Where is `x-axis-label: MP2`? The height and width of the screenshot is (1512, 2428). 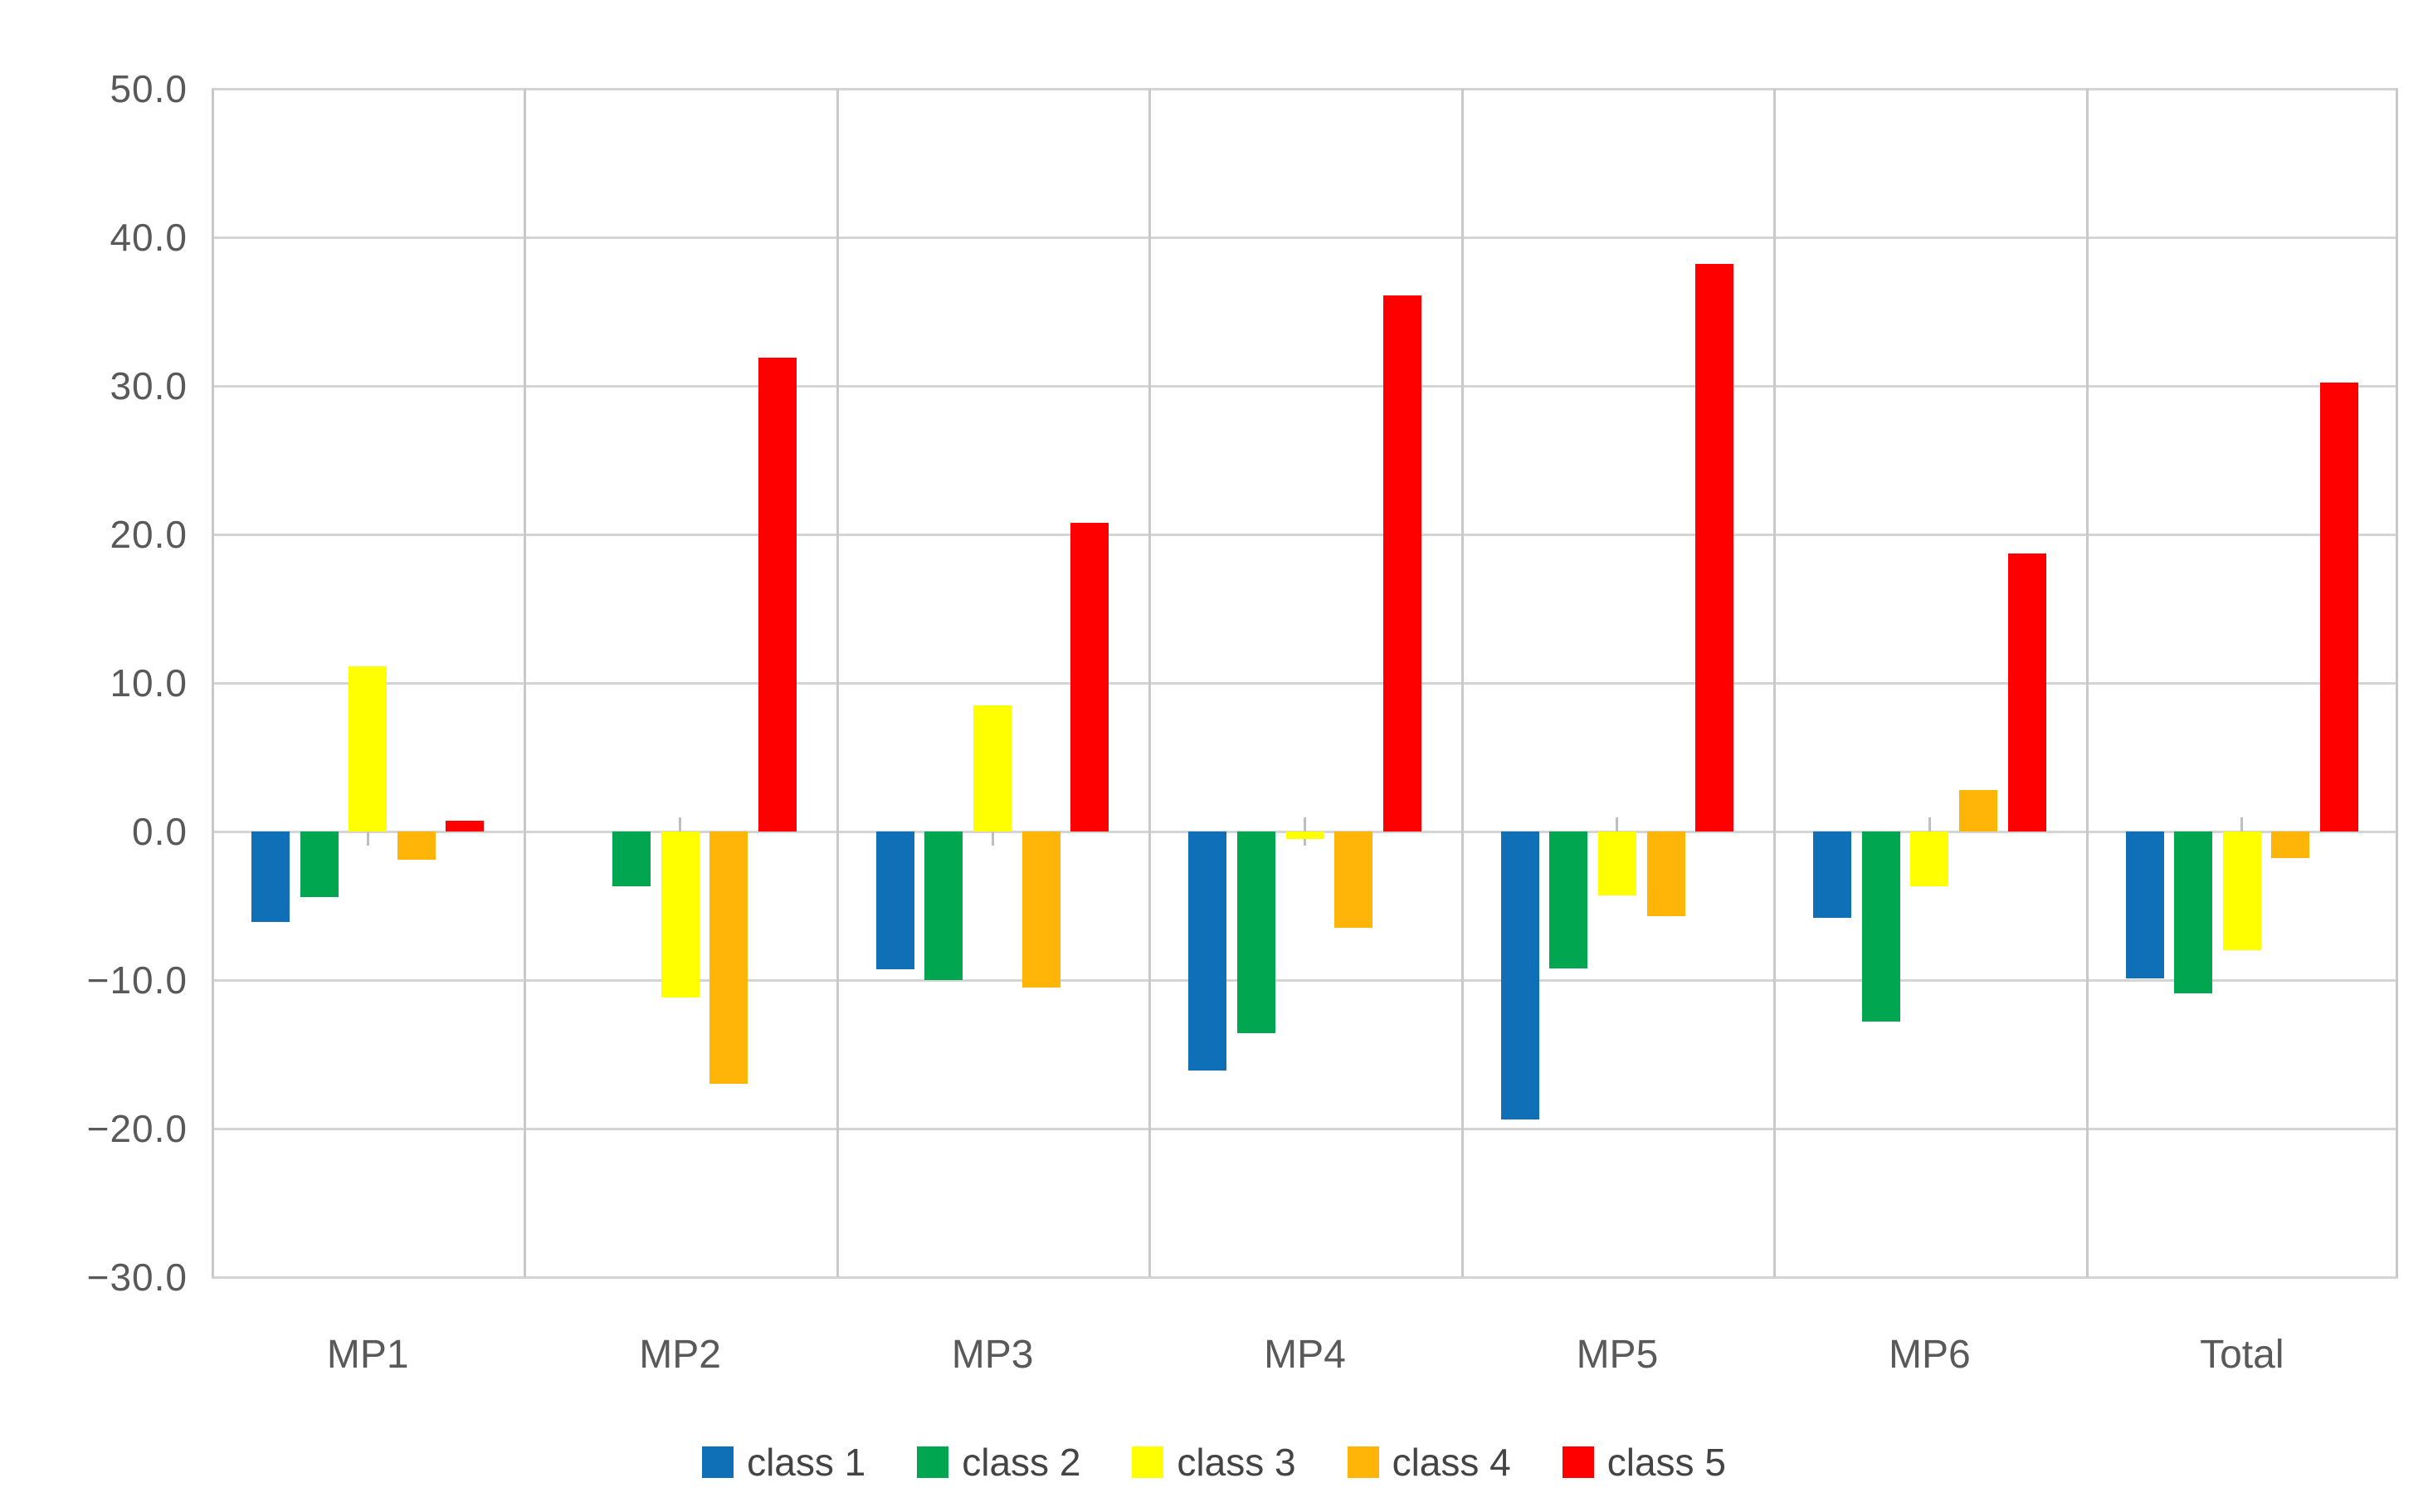
x-axis-label: MP2 is located at coordinates (680, 1355).